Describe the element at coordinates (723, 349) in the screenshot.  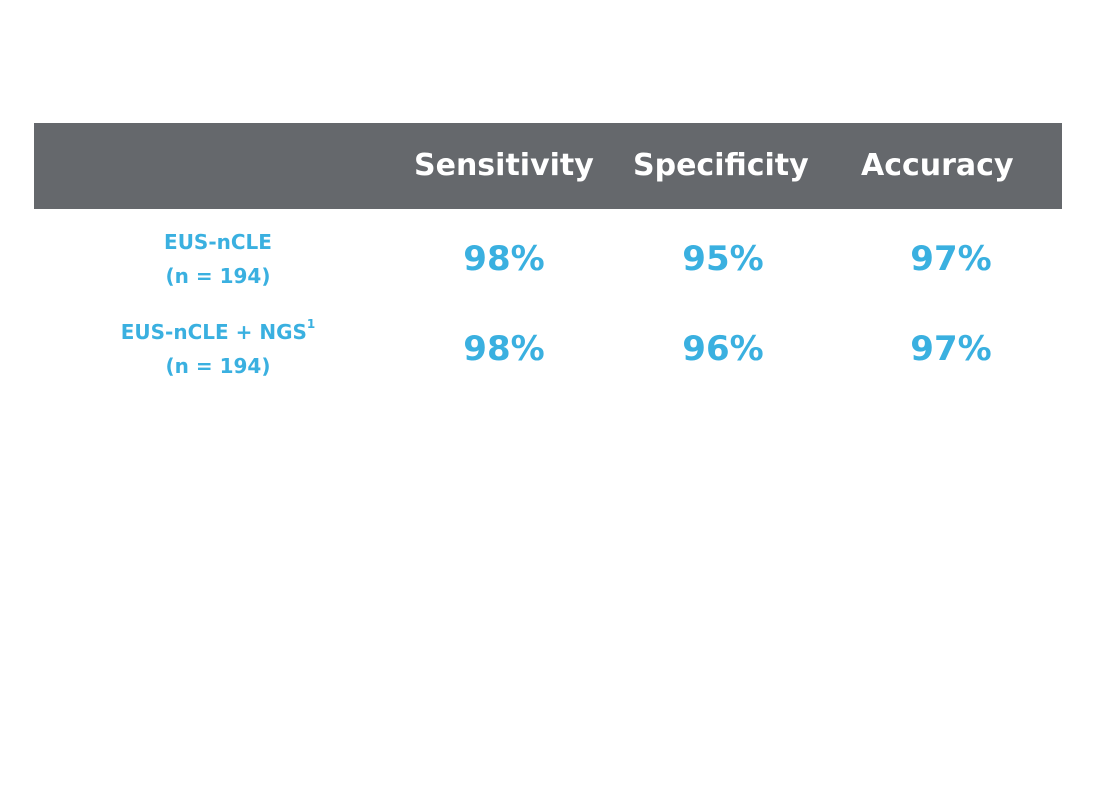
I see `specificity-value: 96%` at that location.